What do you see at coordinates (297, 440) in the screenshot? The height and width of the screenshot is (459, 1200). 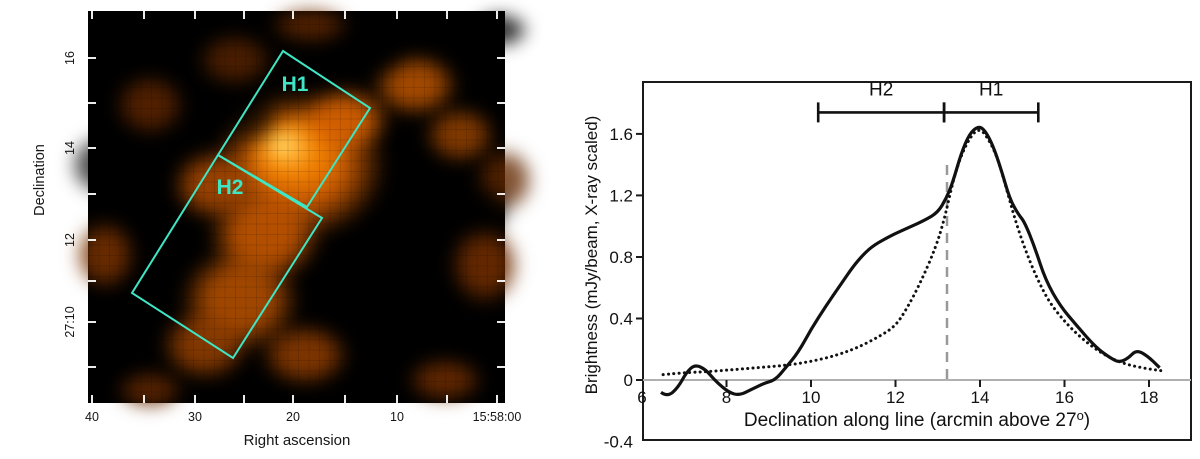 I see `map-xaxis-title: Right ascension` at bounding box center [297, 440].